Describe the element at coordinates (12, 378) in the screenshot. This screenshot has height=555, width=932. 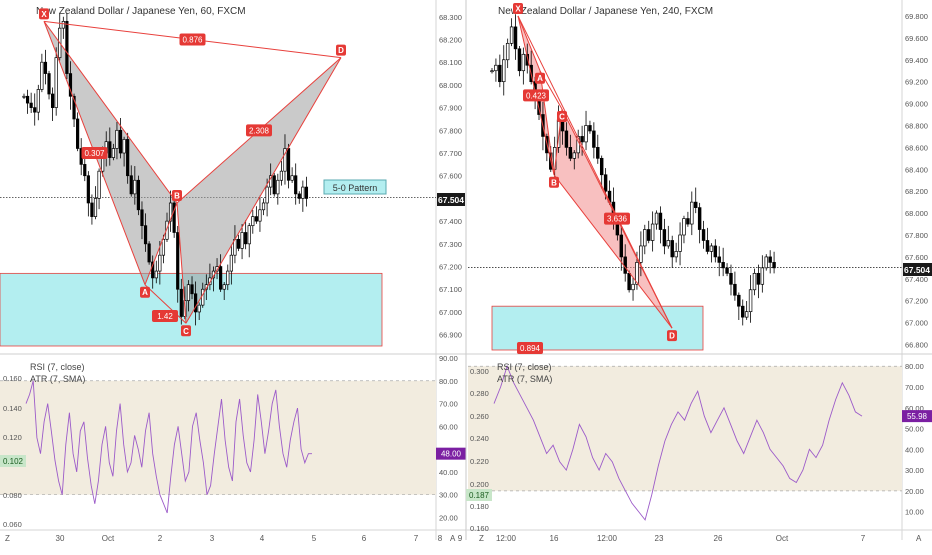
I see `atr-tick-label: 0.160` at that location.